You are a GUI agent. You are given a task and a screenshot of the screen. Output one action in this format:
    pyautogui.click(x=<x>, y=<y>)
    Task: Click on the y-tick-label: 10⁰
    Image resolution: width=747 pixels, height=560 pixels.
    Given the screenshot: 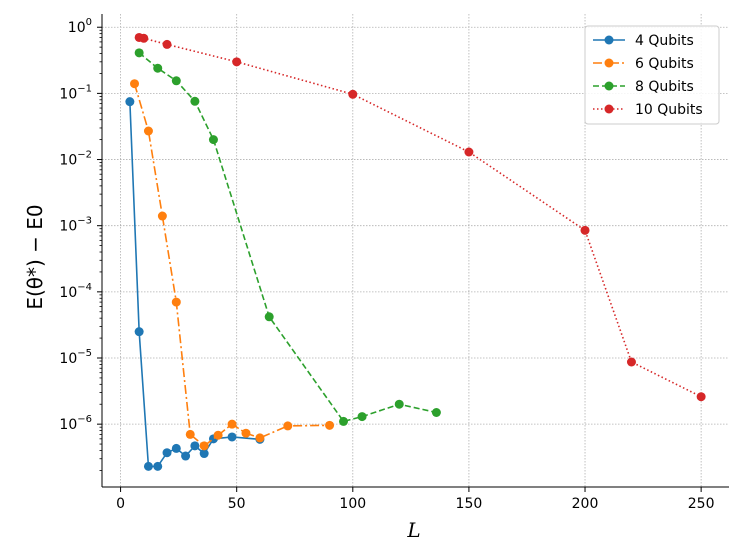 What is the action you would take?
    pyautogui.click(x=80, y=26)
    